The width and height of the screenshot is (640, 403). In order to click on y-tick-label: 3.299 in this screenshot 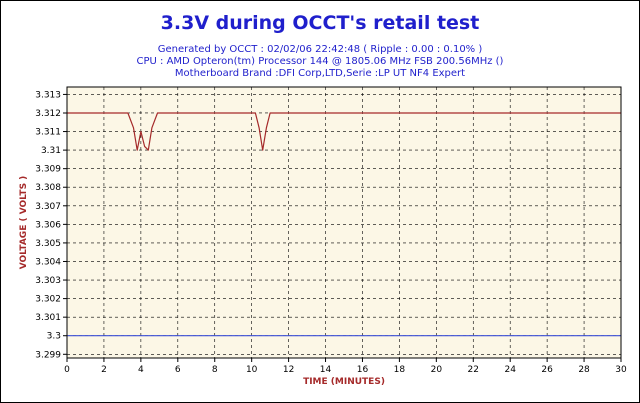, I will do `click(48, 355)`.